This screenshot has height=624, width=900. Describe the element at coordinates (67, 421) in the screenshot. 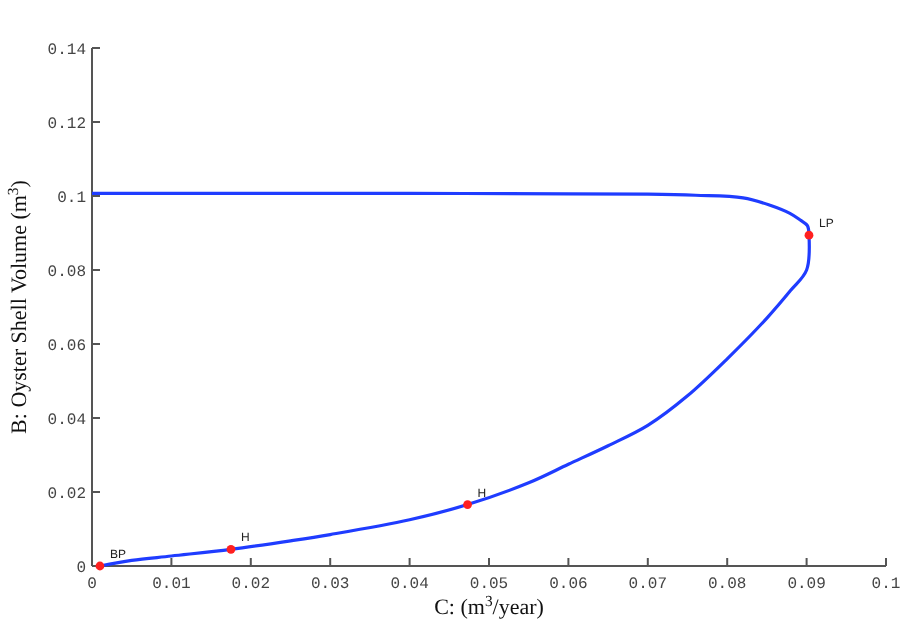

I see `y-tick-label: 0.04` at that location.